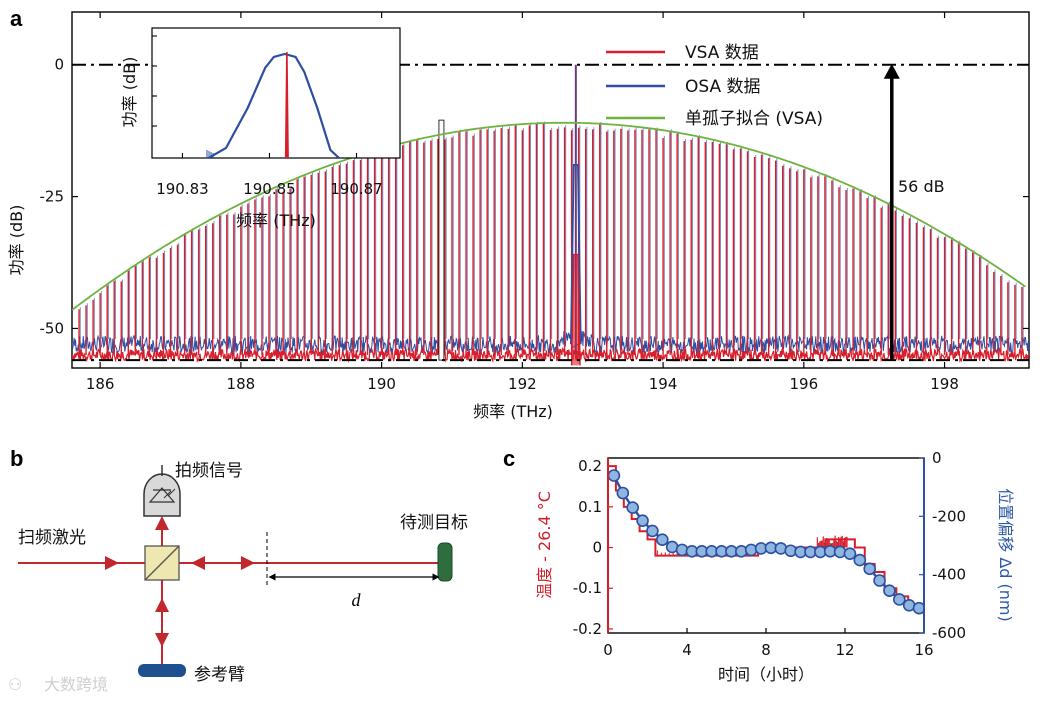 The image size is (1040, 701). I want to click on photodetector, so click(162, 491).